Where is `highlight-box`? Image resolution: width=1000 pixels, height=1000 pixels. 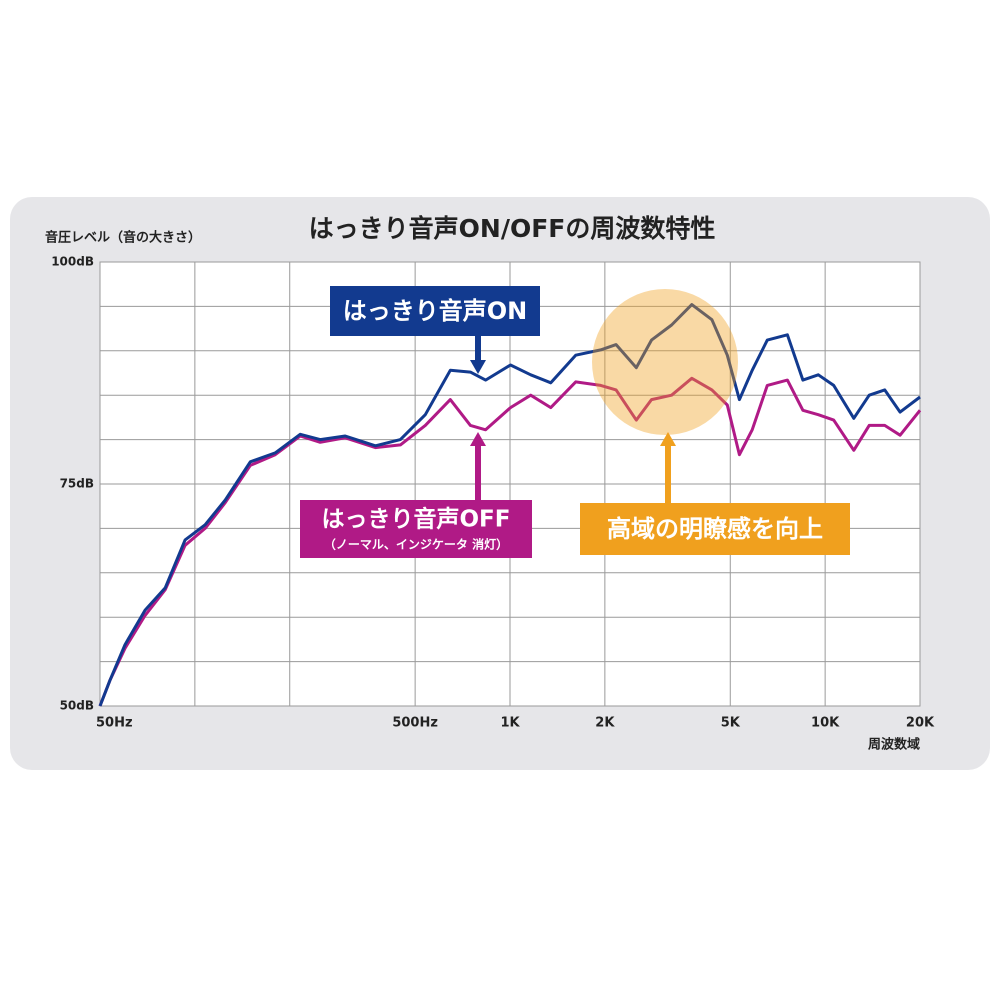
highlight-box is located at coordinates (715, 529).